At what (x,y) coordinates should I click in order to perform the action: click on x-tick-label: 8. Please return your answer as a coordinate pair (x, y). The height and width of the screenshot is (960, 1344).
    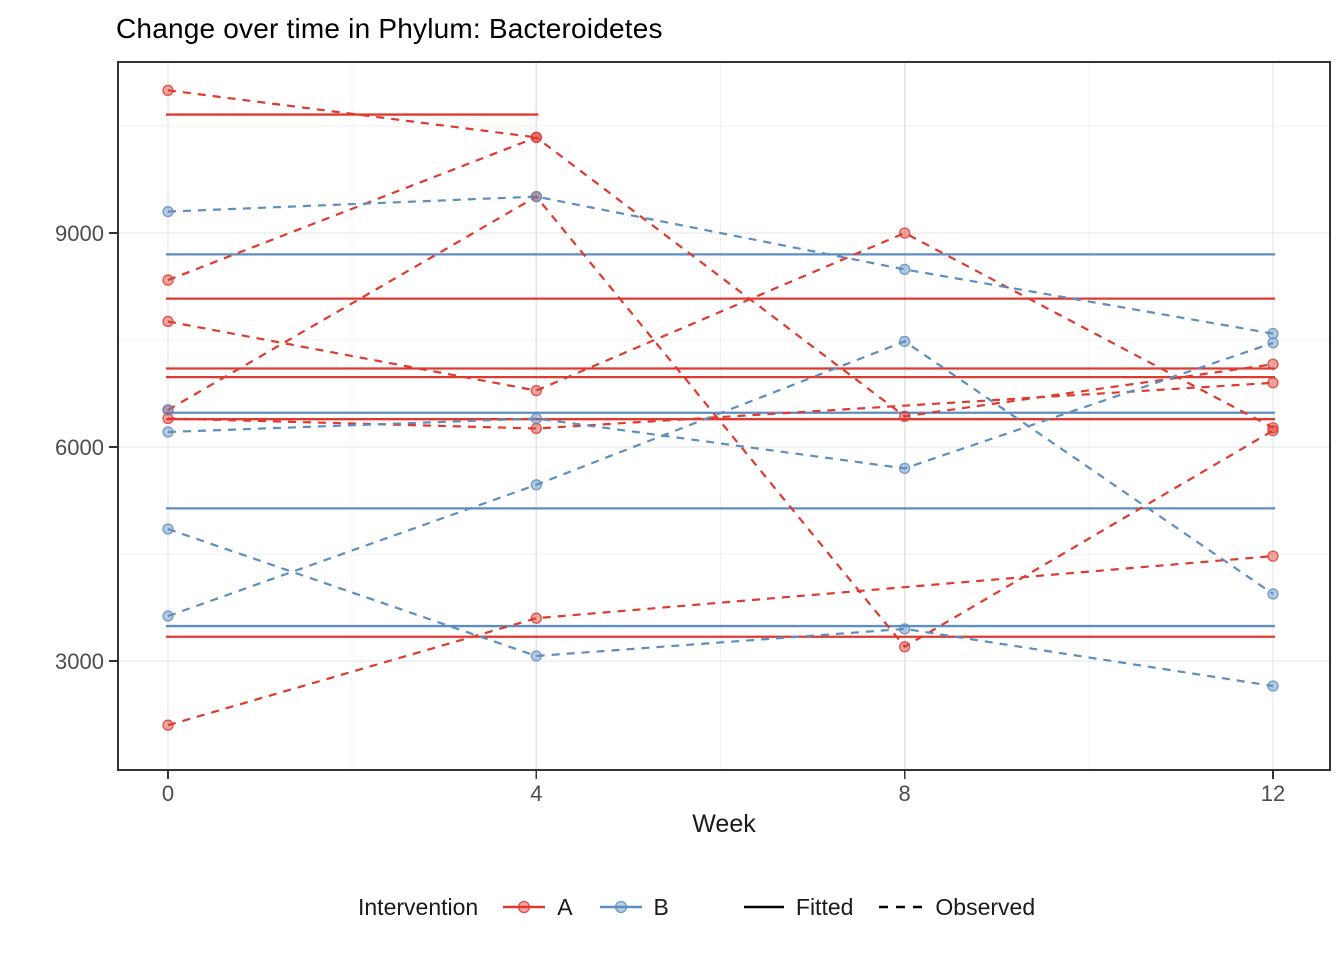
    Looking at the image, I should click on (905, 793).